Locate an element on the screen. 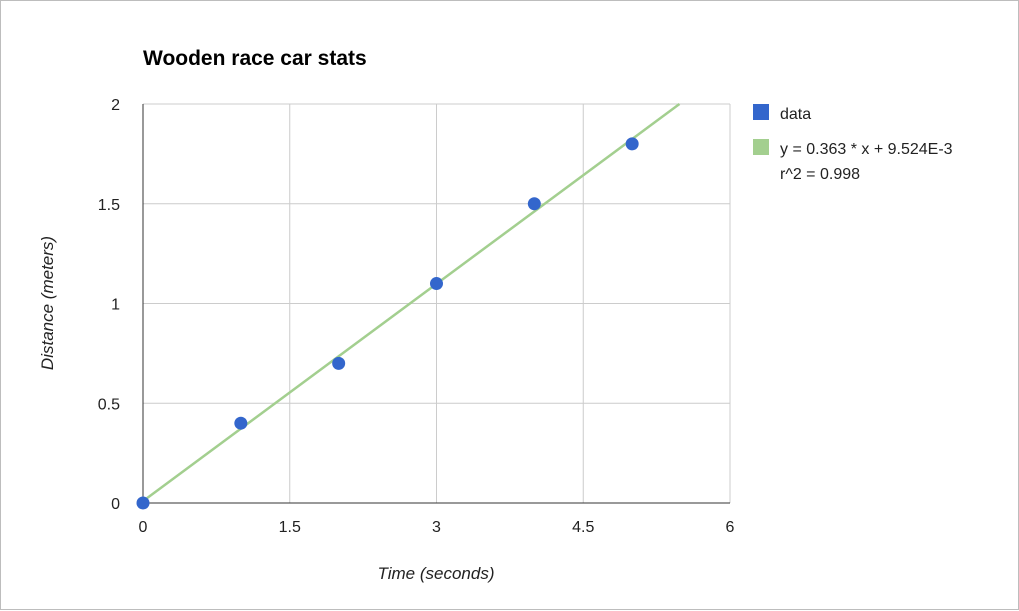 The height and width of the screenshot is (611, 1019). y-tick-label: 0 is located at coordinates (115, 504).